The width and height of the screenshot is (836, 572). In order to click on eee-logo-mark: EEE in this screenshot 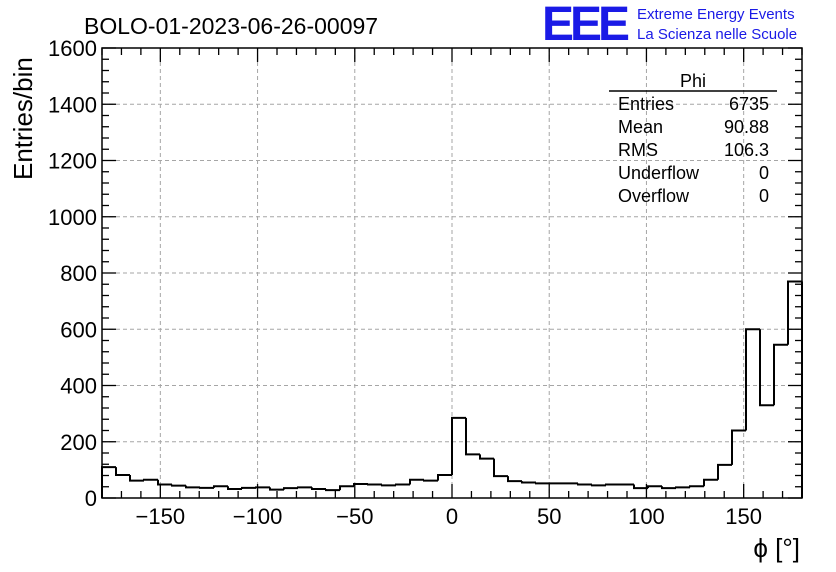, I will do `click(586, 25)`.